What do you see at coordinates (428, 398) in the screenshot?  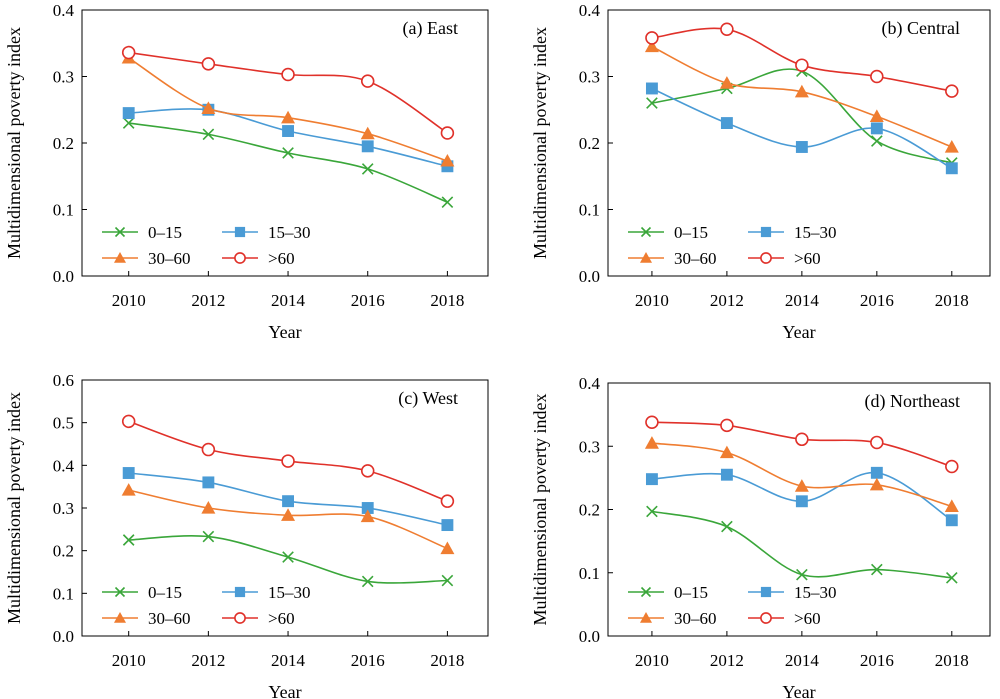 I see `panel-label: (c) West` at bounding box center [428, 398].